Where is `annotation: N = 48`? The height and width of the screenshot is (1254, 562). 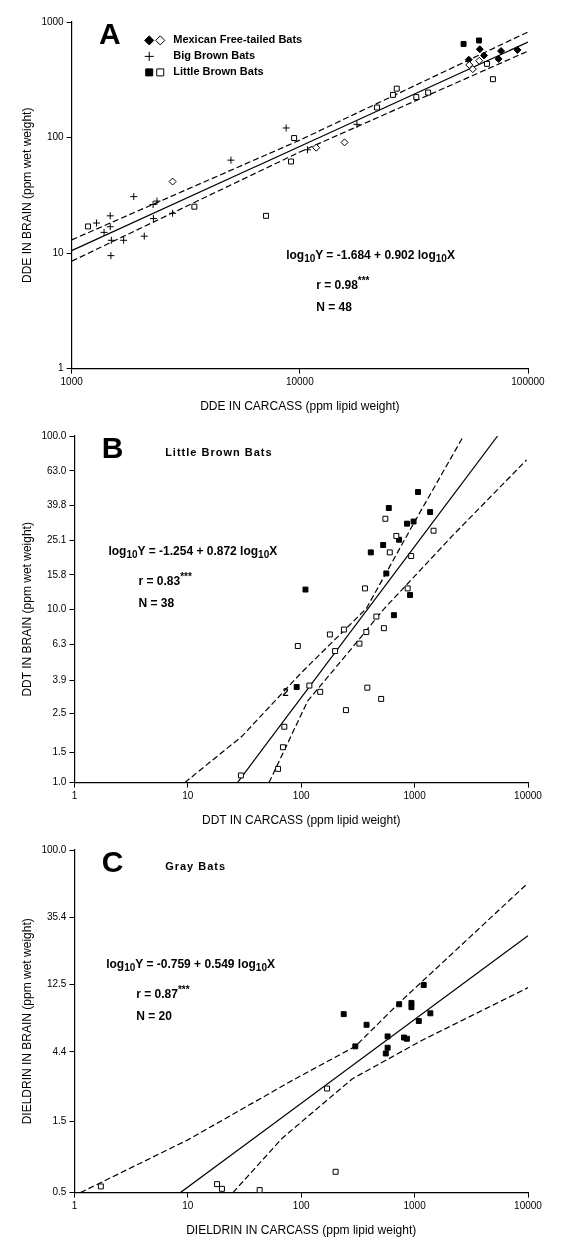
annotation: N = 48 is located at coordinates (334, 308).